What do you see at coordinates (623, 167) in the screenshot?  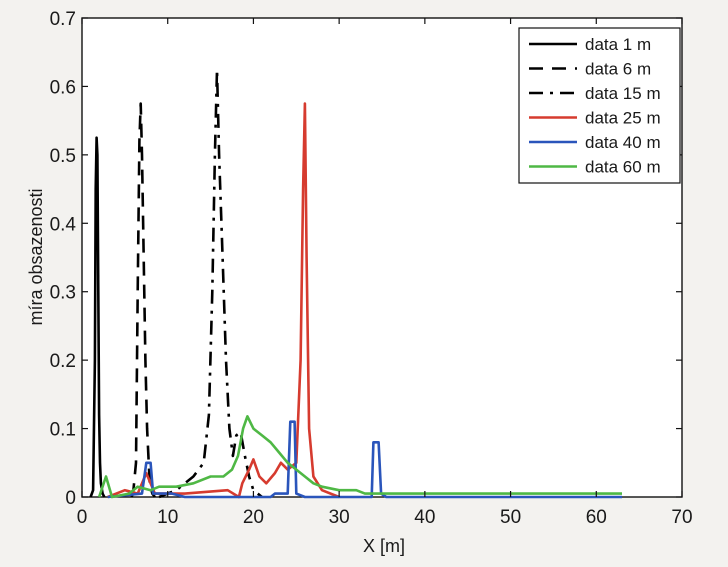 I see `legend-label-6: data 60 m` at bounding box center [623, 167].